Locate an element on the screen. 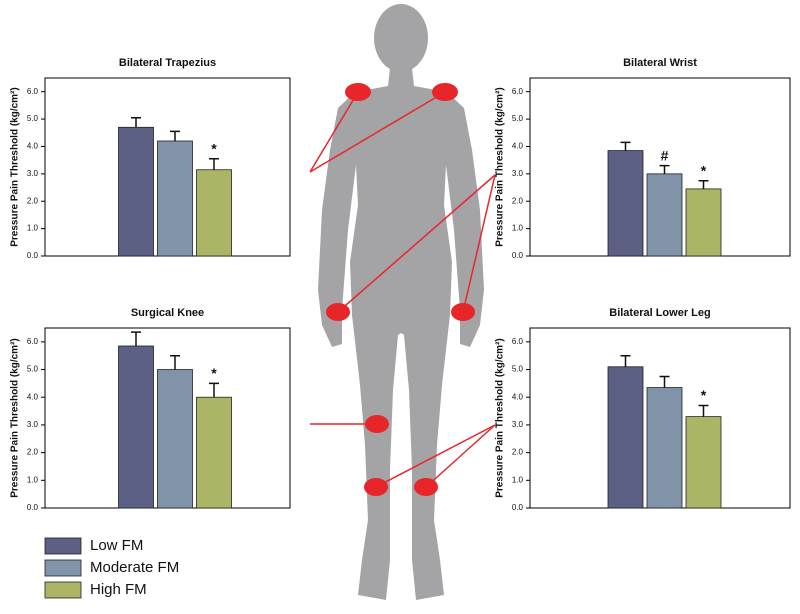  chart-title: Bilateral Wrist is located at coordinates (660, 63).